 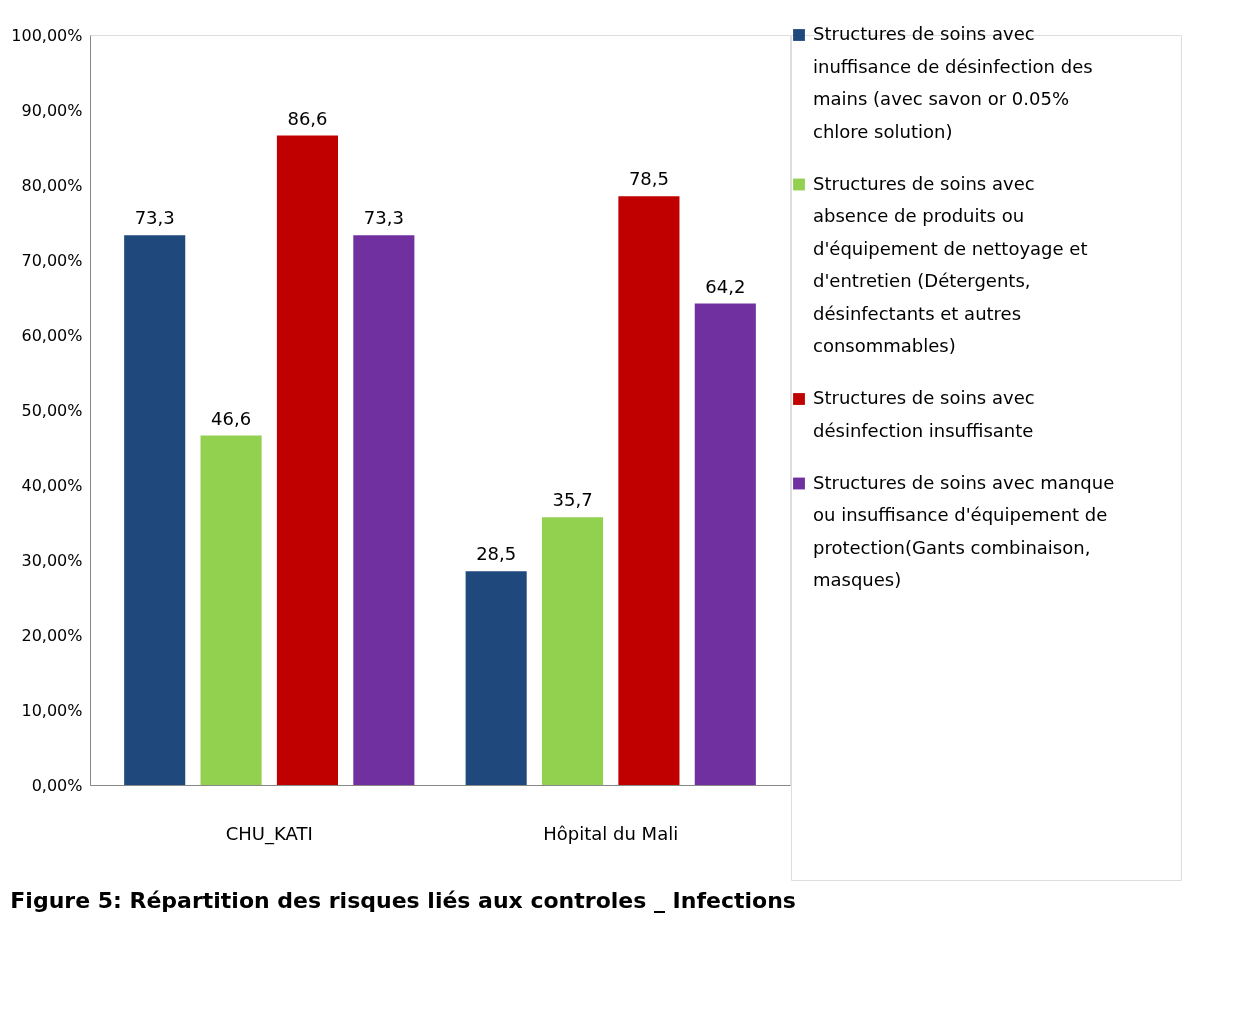 I want to click on x-tick-label: Hôpital du Mali, so click(x=611, y=833).